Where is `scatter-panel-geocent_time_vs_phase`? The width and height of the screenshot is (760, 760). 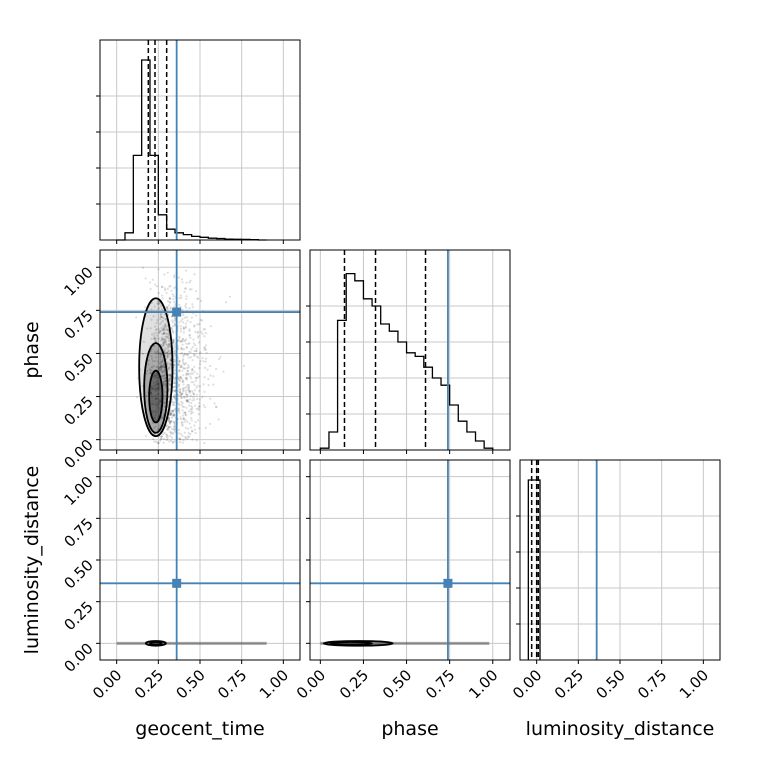
scatter-panel-geocent_time_vs_phase is located at coordinates (198, 351).